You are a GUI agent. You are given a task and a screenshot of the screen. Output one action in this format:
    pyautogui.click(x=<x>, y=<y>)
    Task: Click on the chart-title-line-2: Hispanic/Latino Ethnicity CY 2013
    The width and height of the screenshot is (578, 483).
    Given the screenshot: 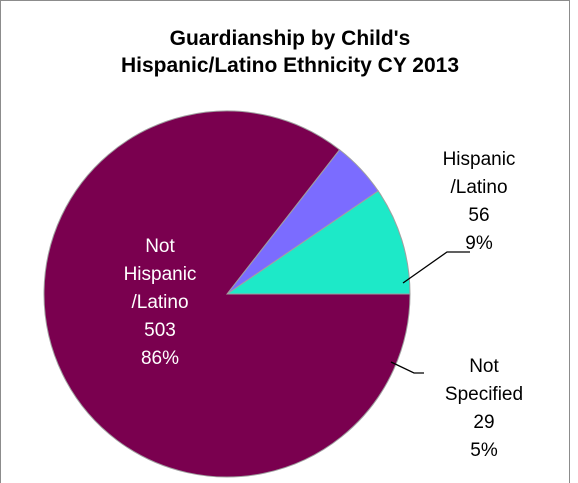 What is the action you would take?
    pyautogui.click(x=290, y=65)
    